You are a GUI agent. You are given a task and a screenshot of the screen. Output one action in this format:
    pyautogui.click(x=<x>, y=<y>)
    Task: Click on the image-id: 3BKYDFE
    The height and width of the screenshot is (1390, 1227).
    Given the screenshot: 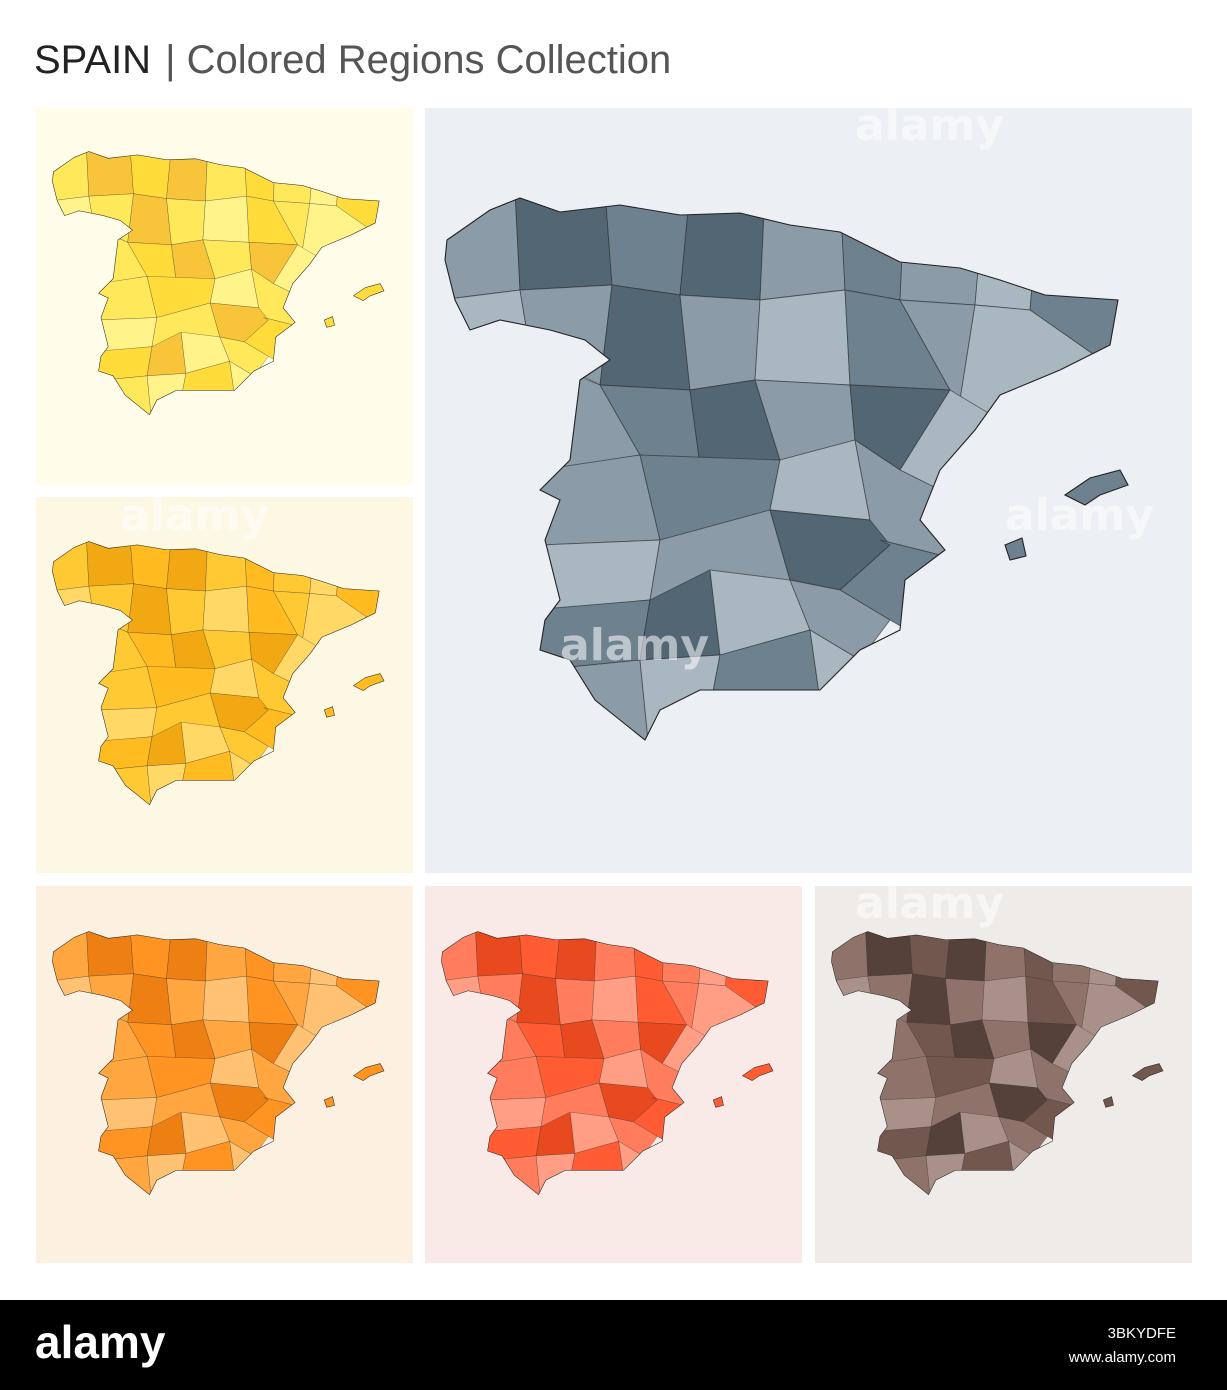 What is the action you would take?
    pyautogui.click(x=1142, y=1333)
    